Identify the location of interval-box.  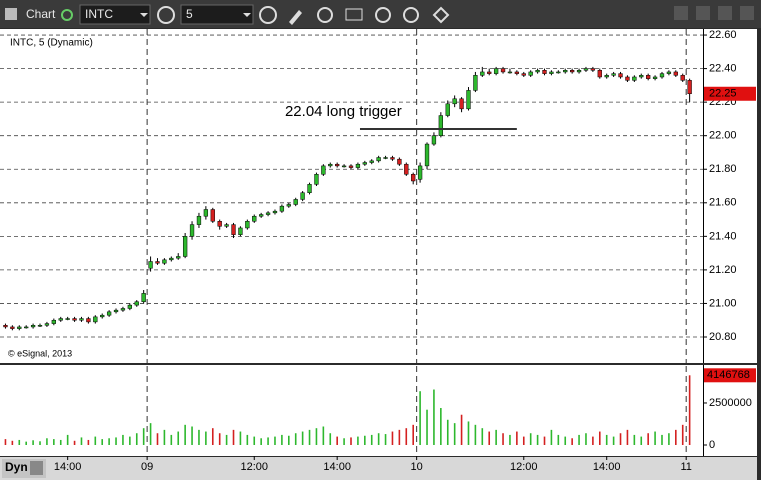
(217, 14).